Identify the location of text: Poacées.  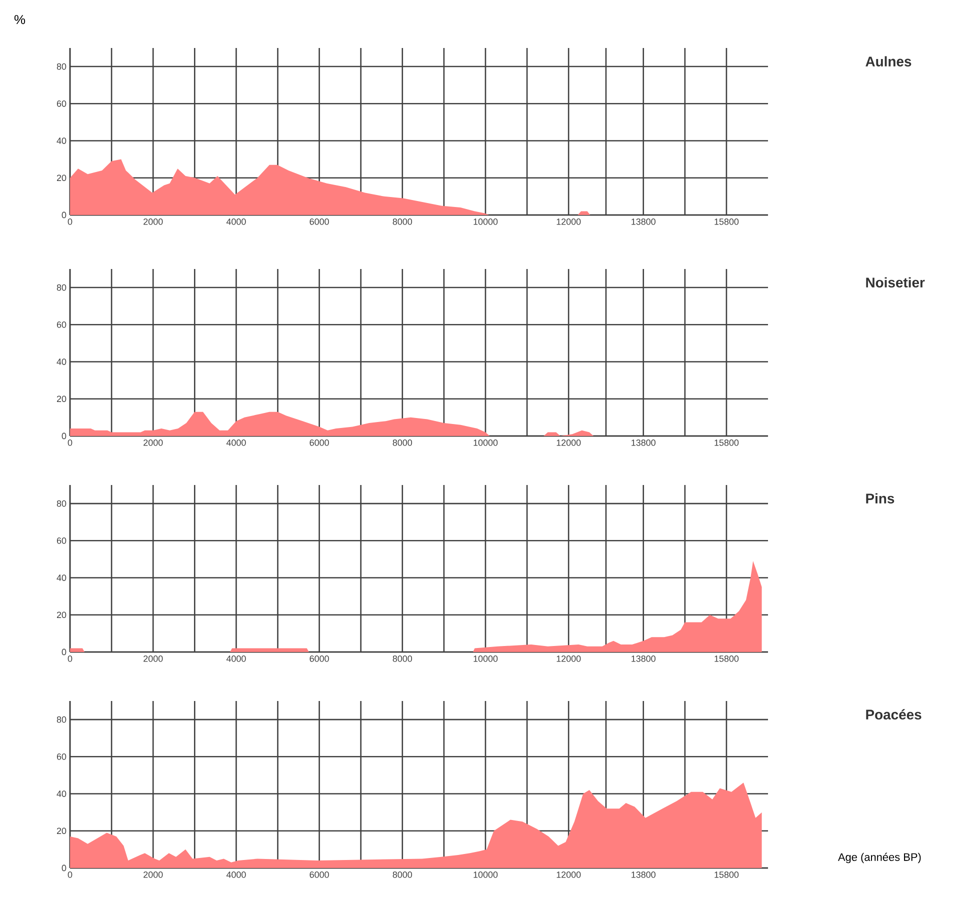
(894, 714).